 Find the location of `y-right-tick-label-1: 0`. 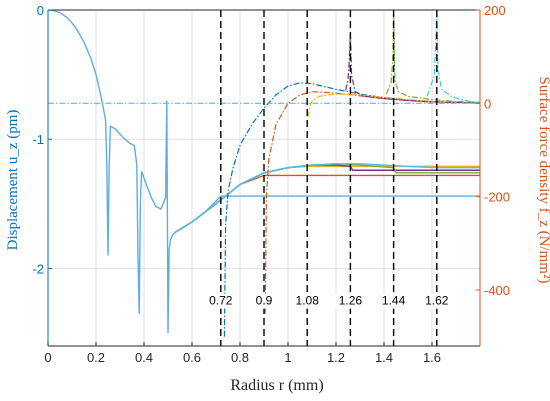

y-right-tick-label-1: 0 is located at coordinates (487, 103).